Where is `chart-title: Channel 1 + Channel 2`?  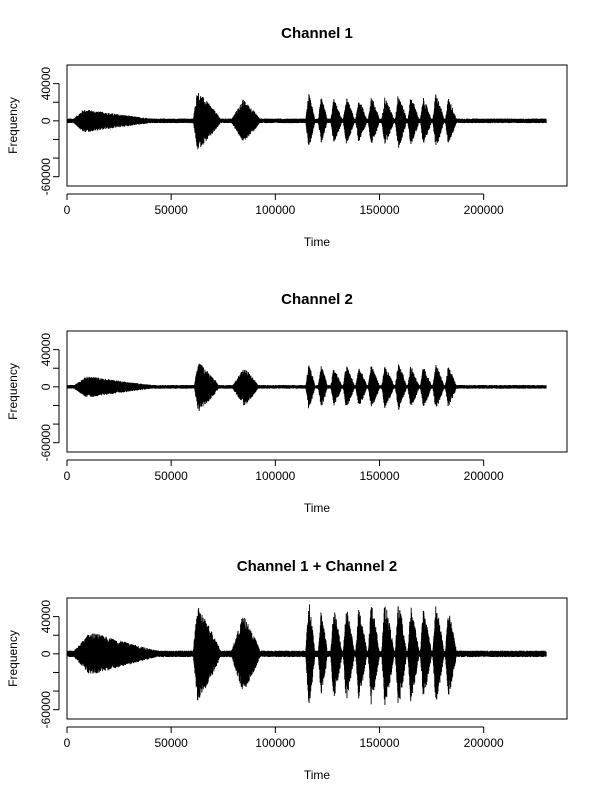 chart-title: Channel 1 + Channel 2 is located at coordinates (317, 566).